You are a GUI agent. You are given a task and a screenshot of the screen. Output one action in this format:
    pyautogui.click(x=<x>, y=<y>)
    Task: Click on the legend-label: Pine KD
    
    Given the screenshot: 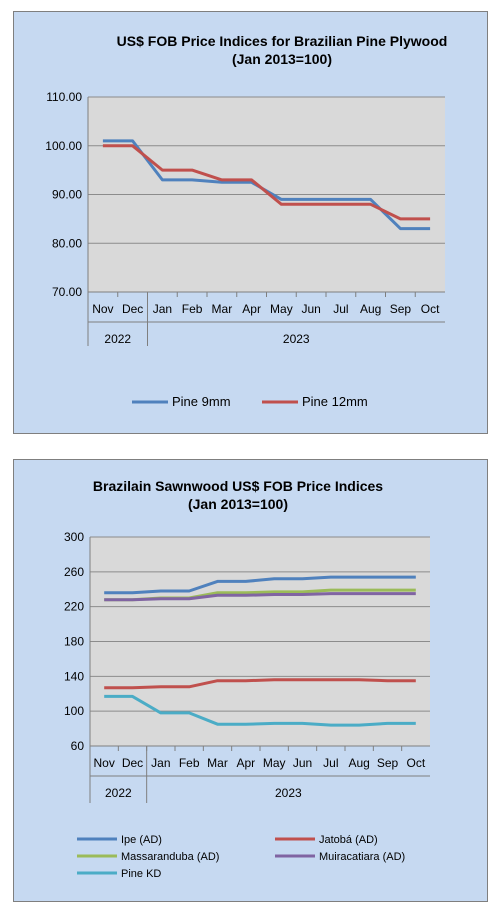 What is the action you would take?
    pyautogui.click(x=141, y=874)
    